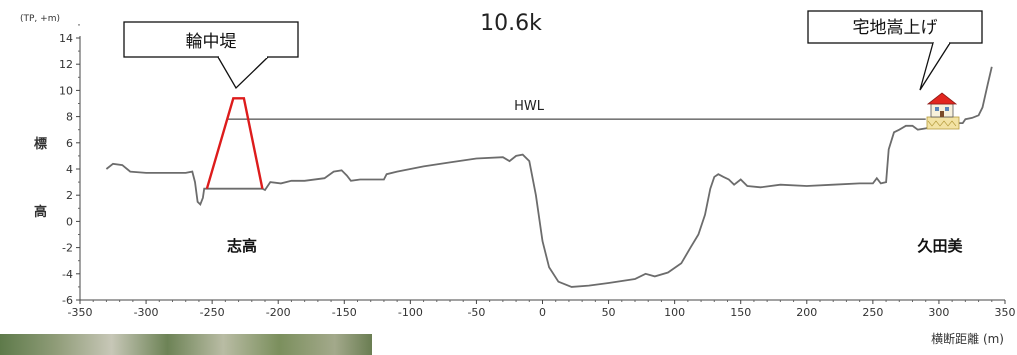 The width and height of the screenshot is (1017, 355). I want to click on y-tick-label: -6, so click(67, 300).